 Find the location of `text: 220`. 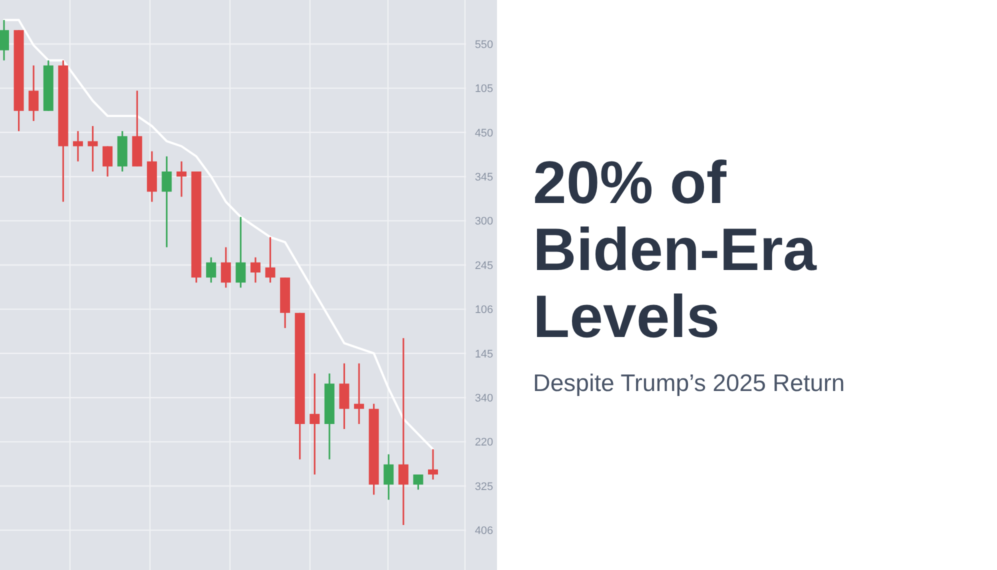

text: 220 is located at coordinates (484, 442).